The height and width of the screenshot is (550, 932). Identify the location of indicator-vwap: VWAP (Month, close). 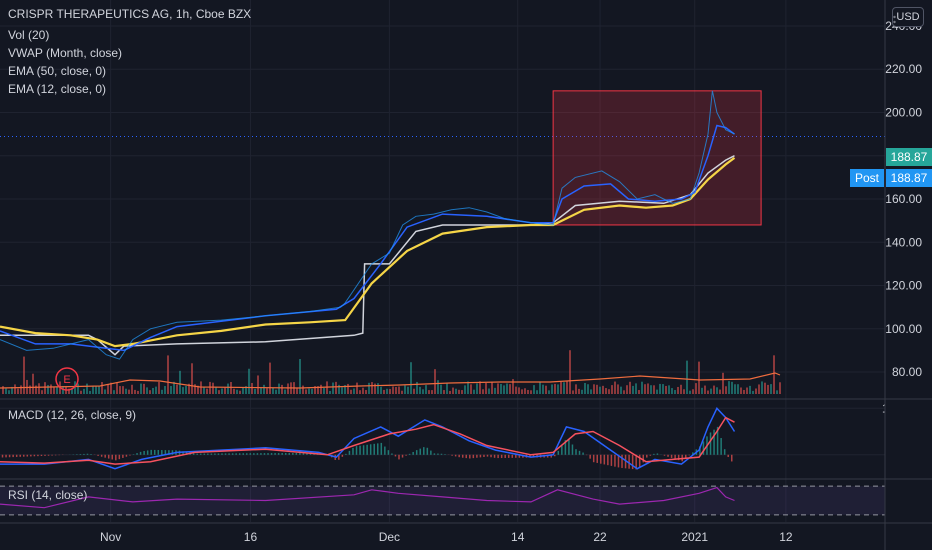
(65, 53).